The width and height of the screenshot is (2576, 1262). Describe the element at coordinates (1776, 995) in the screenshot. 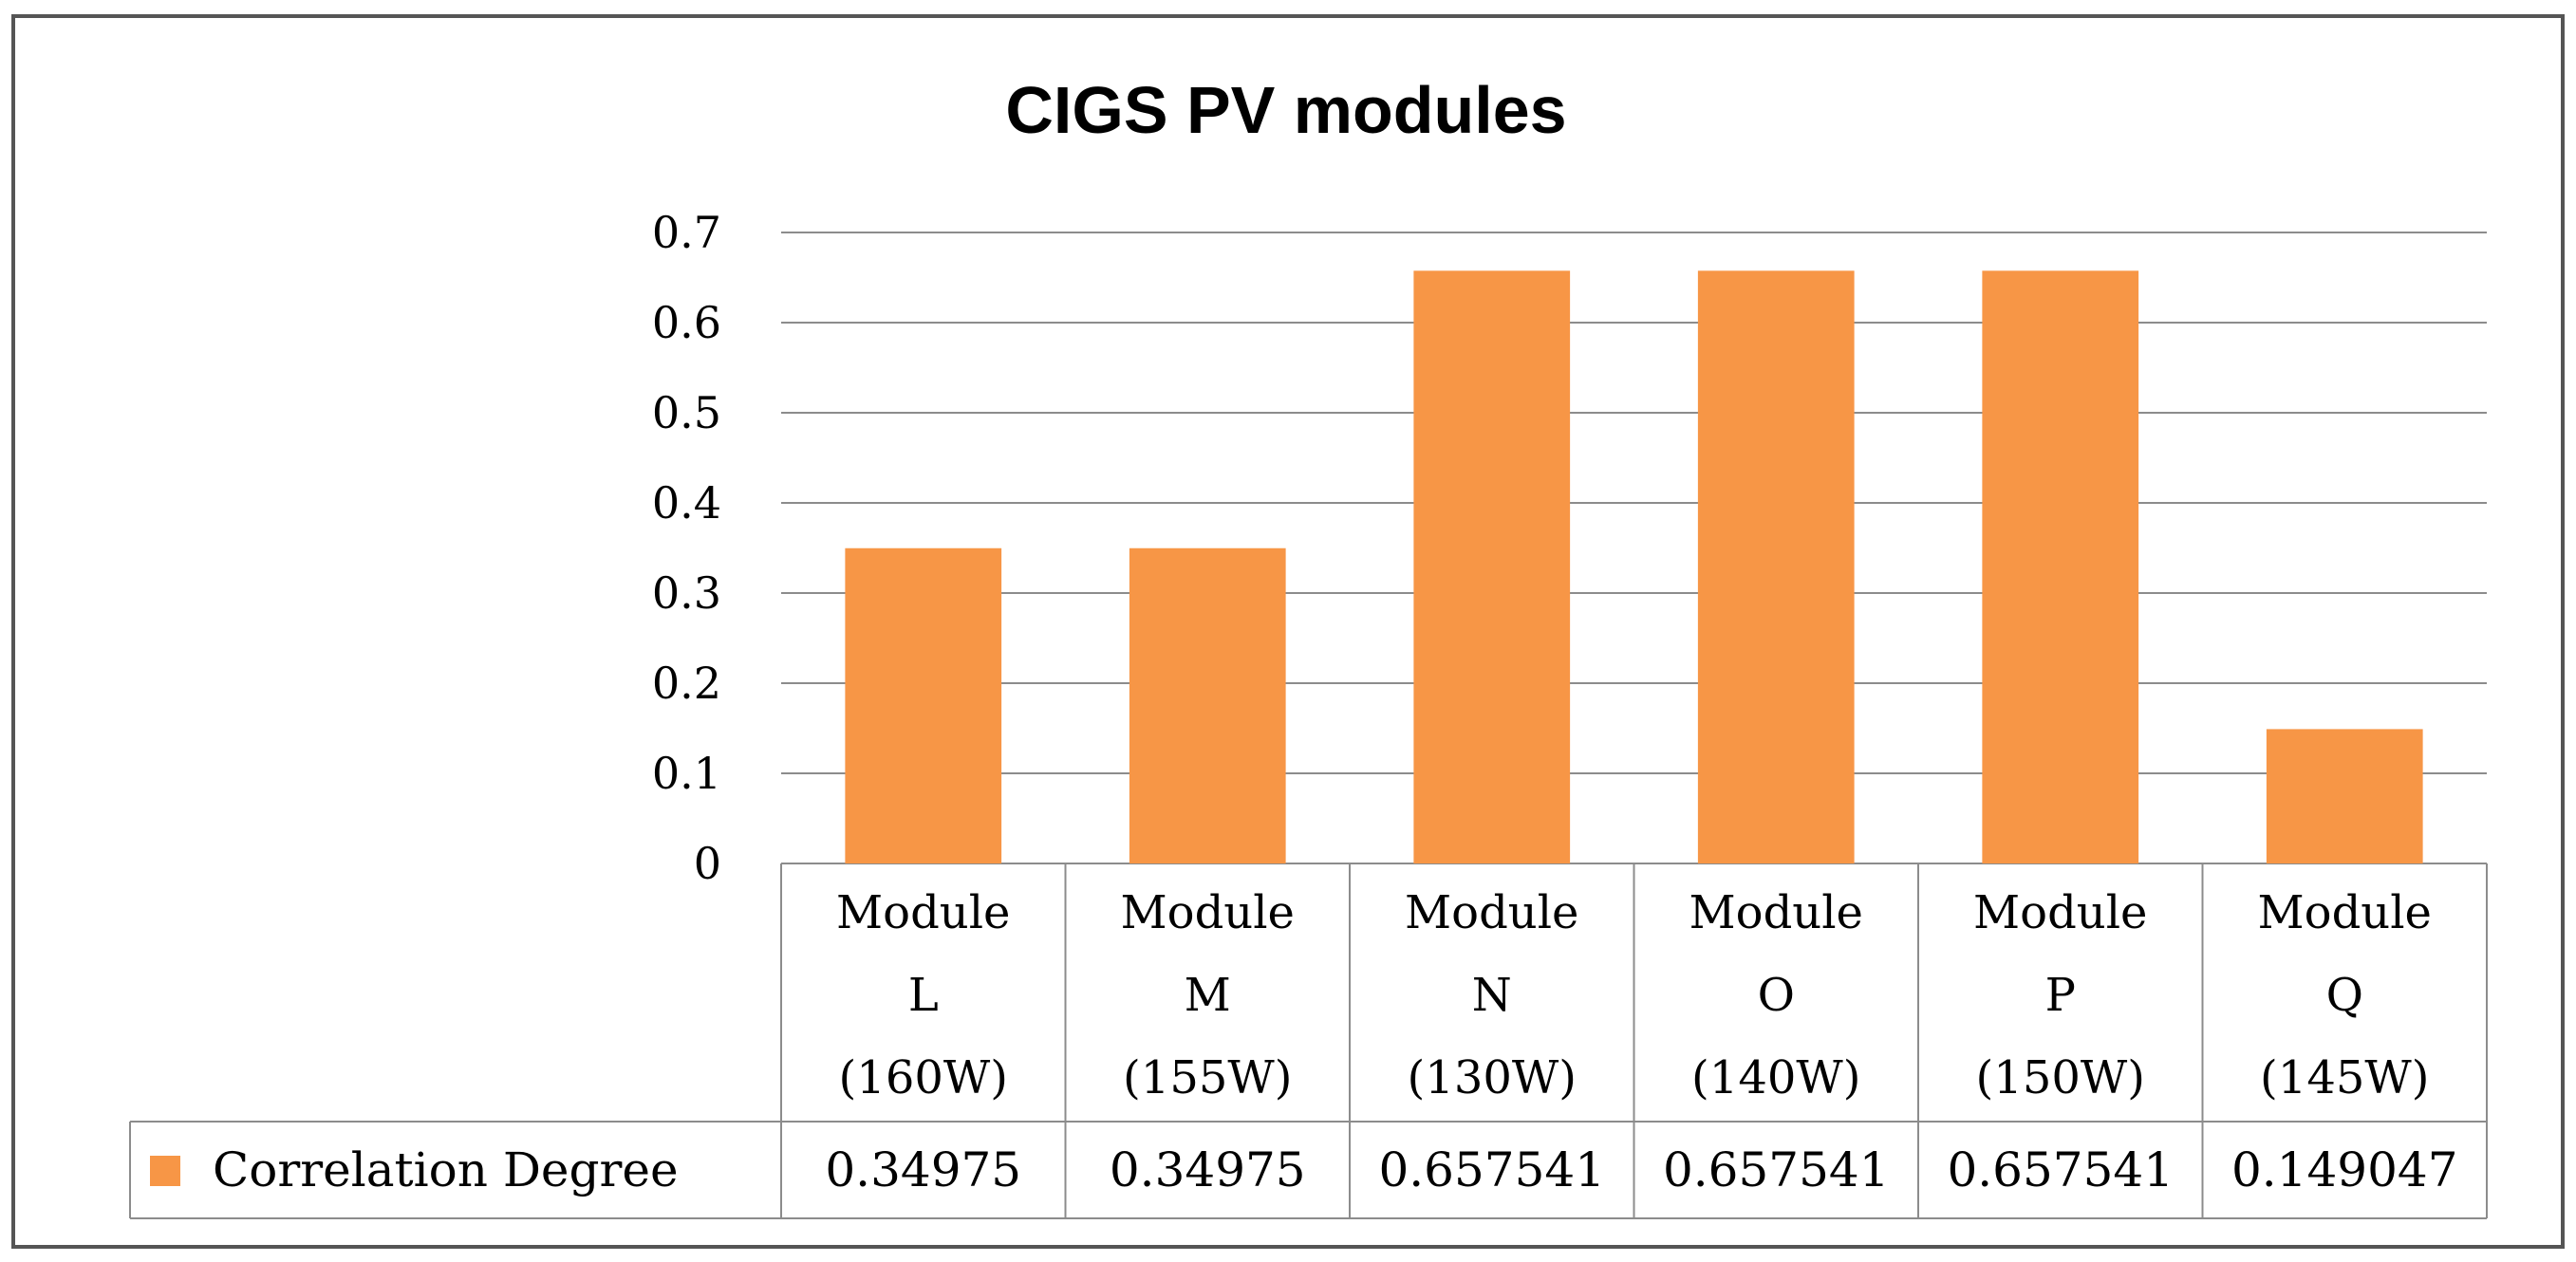

I see `x-category-label: Module O (140W)` at that location.